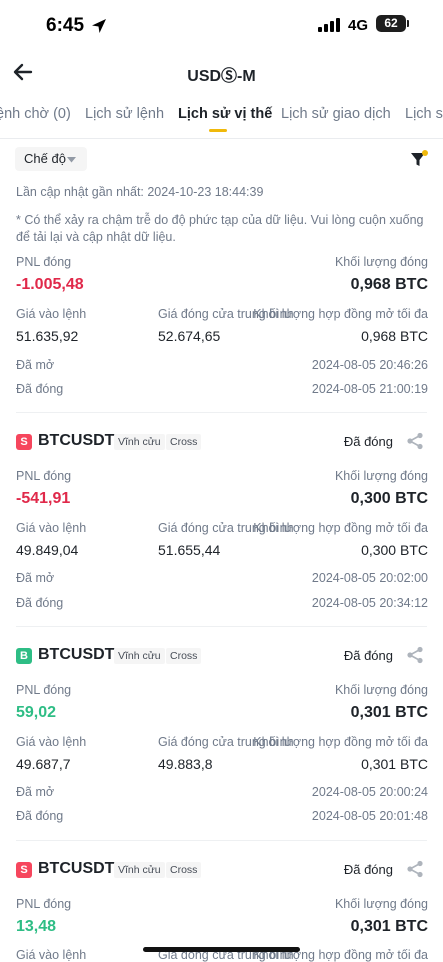 Image resolution: width=443 pixels, height=962 pixels. I want to click on avg-close-value: 52.674,65, so click(189, 336).